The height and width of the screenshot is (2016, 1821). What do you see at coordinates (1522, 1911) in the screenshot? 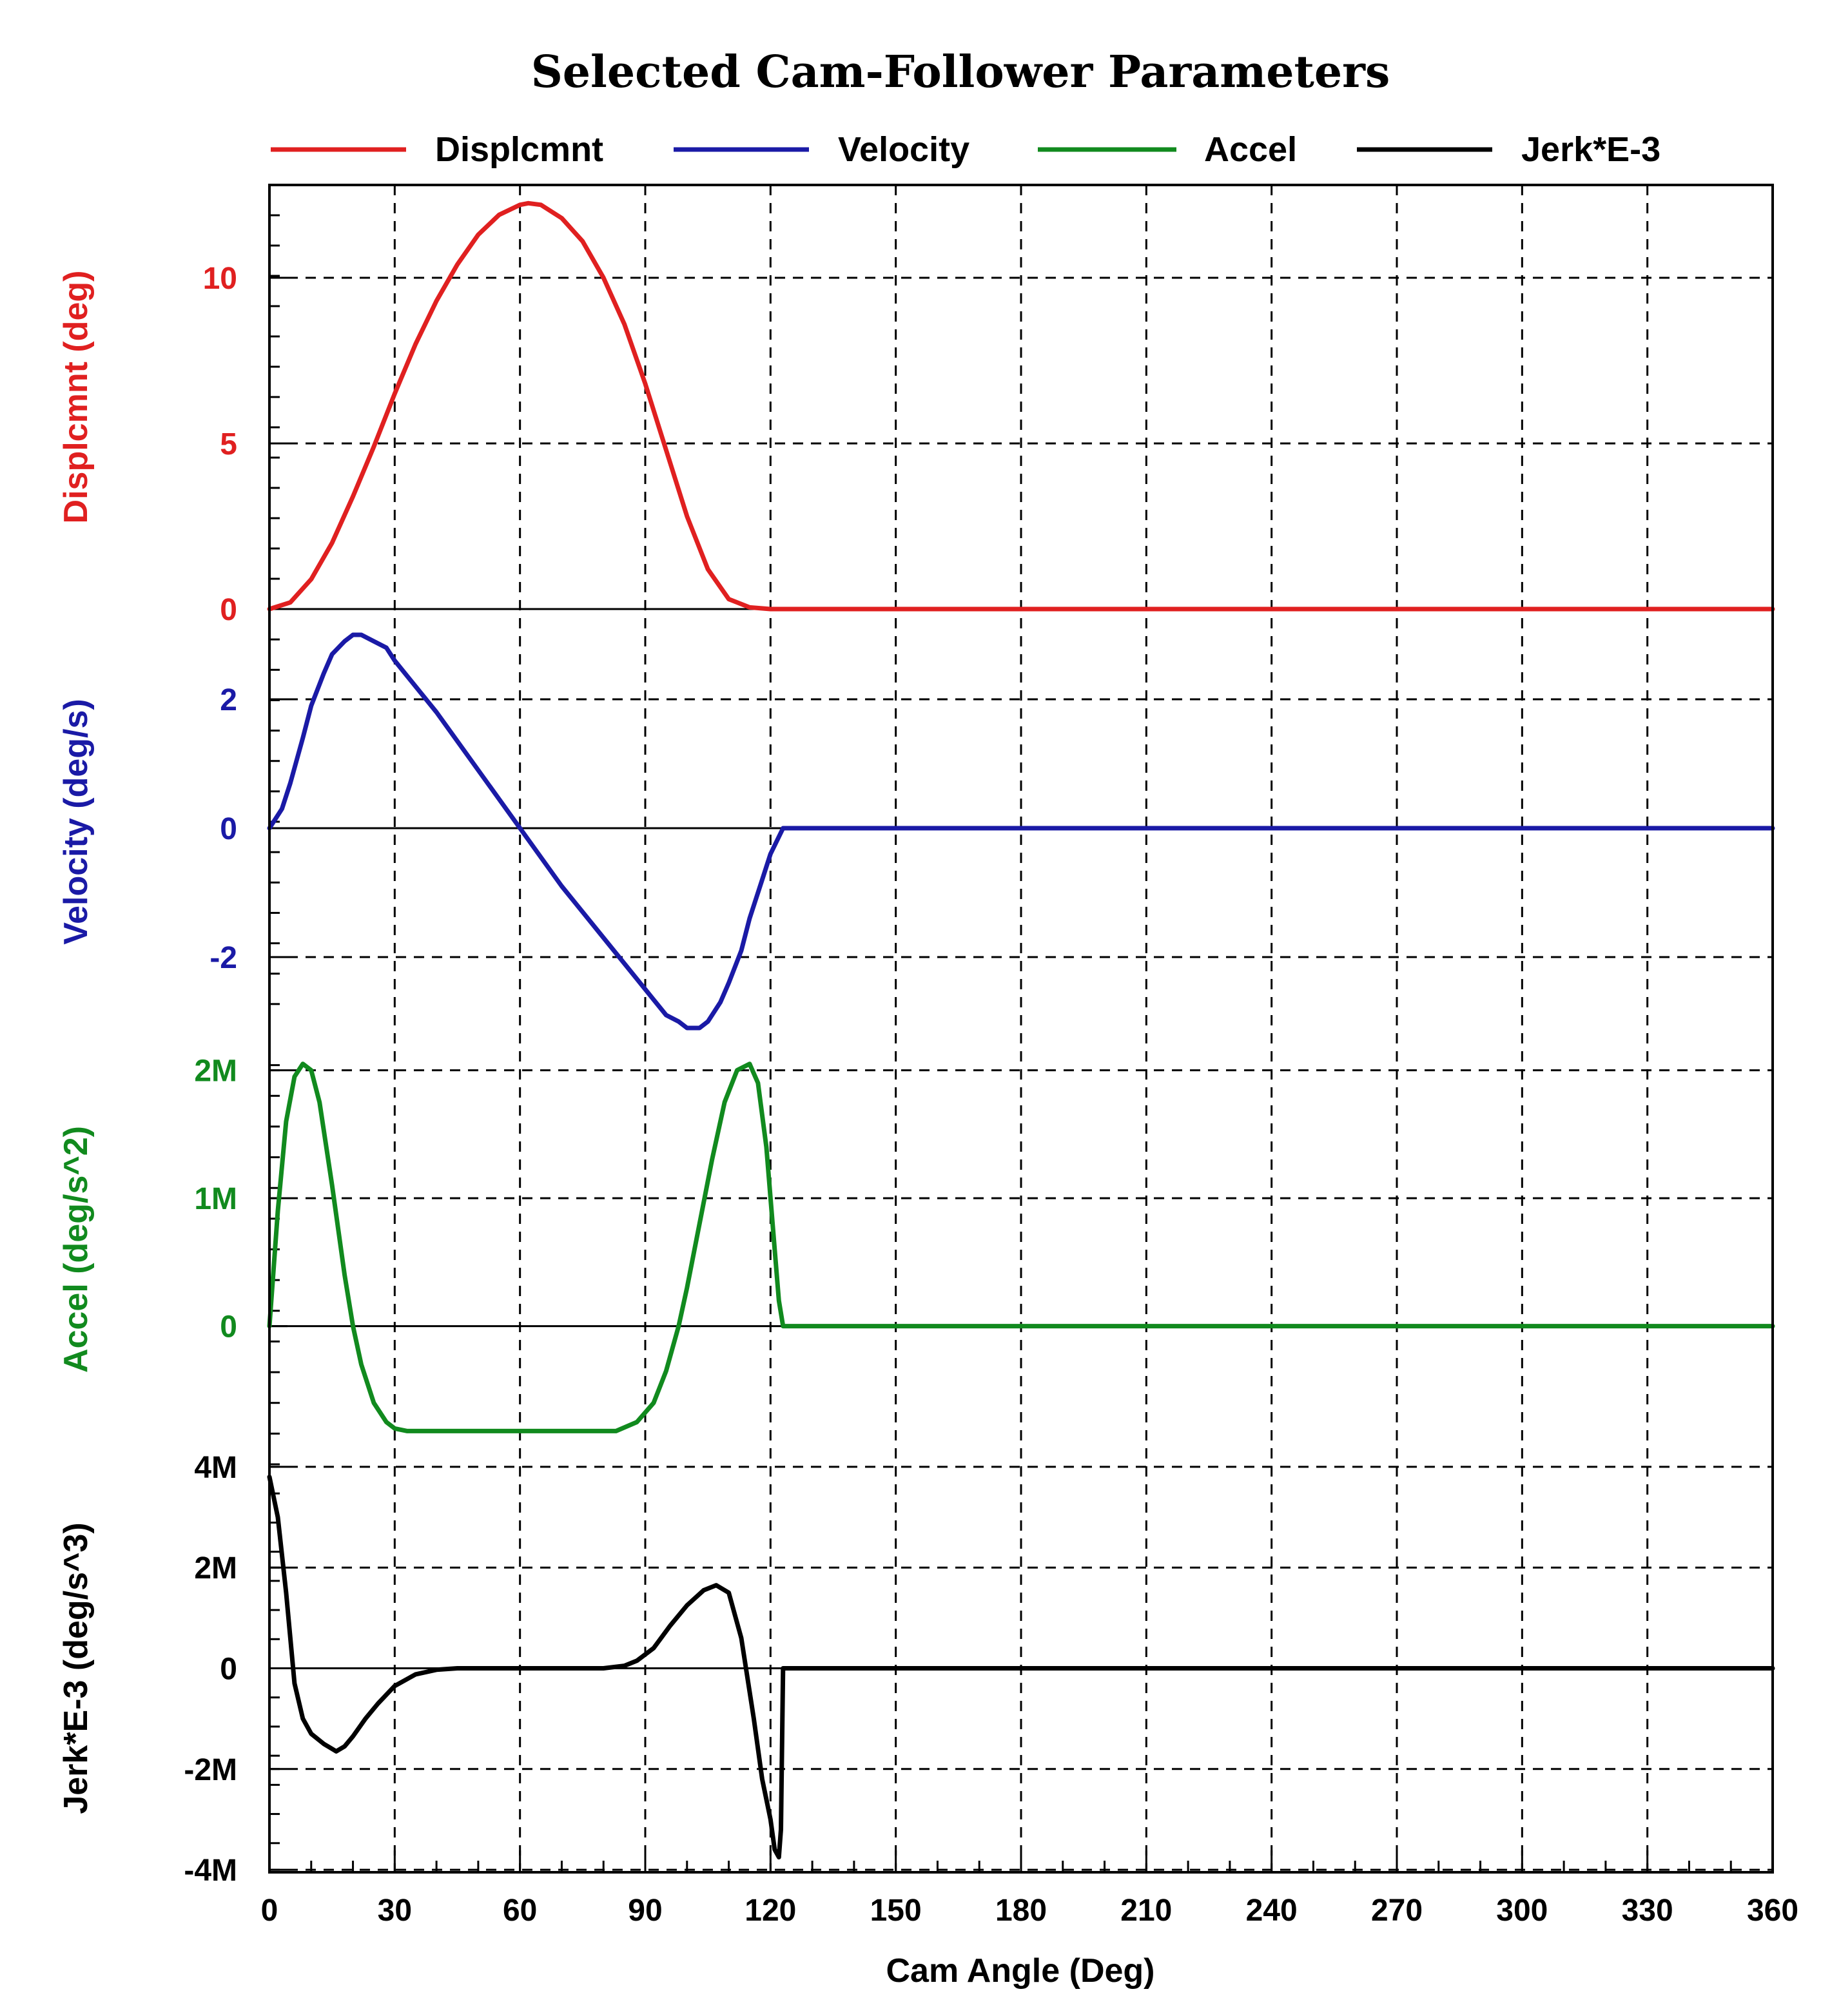
I see `x-tick-label: 300` at bounding box center [1522, 1911].